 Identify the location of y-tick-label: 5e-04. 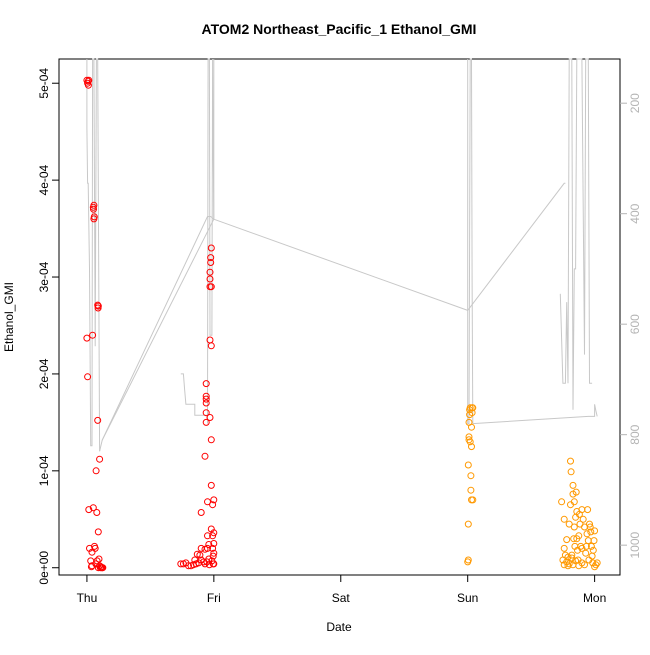
(44, 83).